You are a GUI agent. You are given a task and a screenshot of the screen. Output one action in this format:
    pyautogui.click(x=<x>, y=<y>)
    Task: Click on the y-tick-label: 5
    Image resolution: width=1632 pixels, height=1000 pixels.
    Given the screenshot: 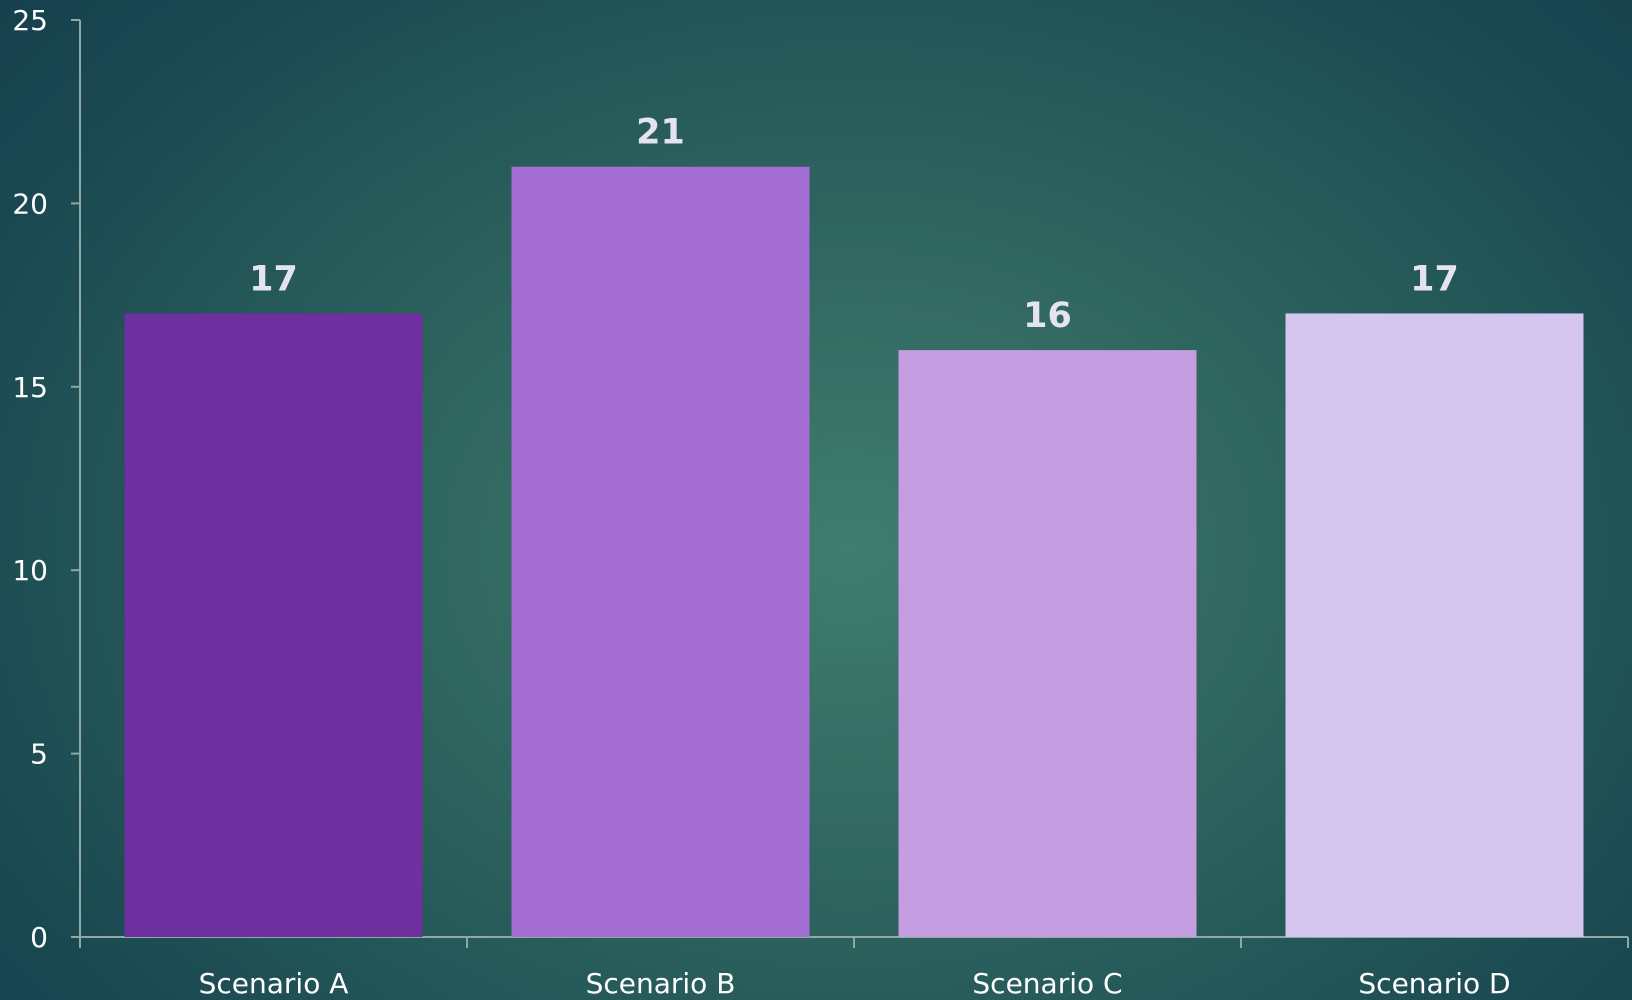 What is the action you would take?
    pyautogui.click(x=39, y=754)
    